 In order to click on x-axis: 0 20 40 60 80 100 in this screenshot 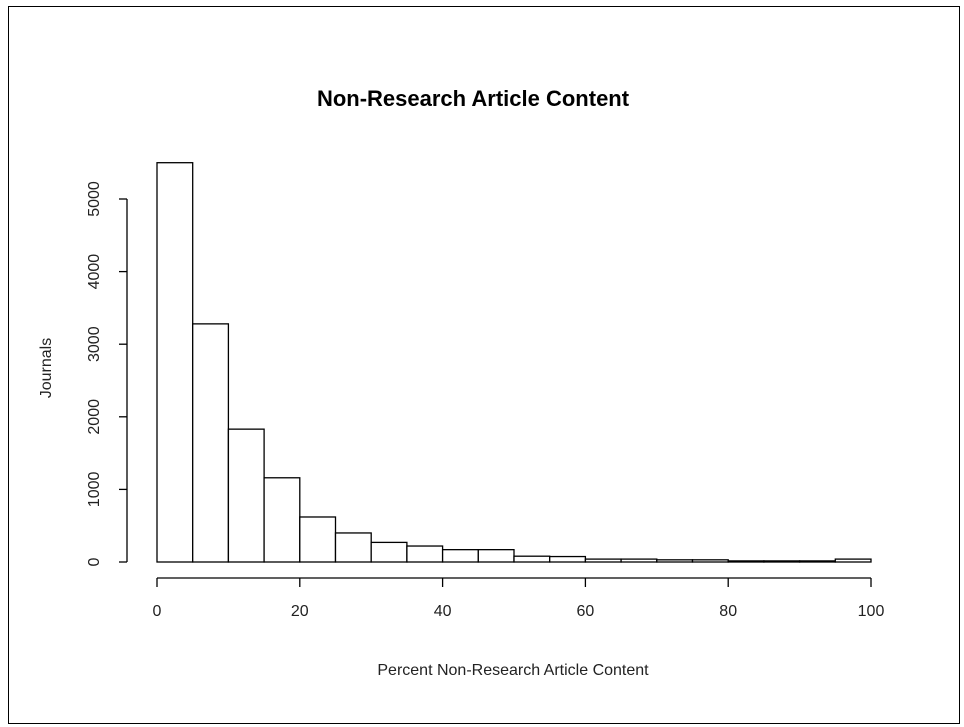, I will do `click(519, 598)`.